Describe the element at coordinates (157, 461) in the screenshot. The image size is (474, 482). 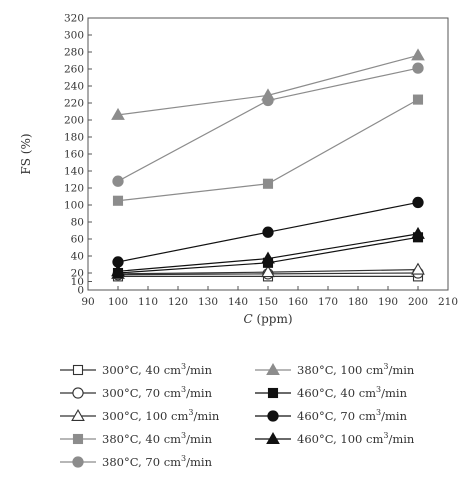
I see `legend-label: 380°C, 70 cm3/min` at that location.